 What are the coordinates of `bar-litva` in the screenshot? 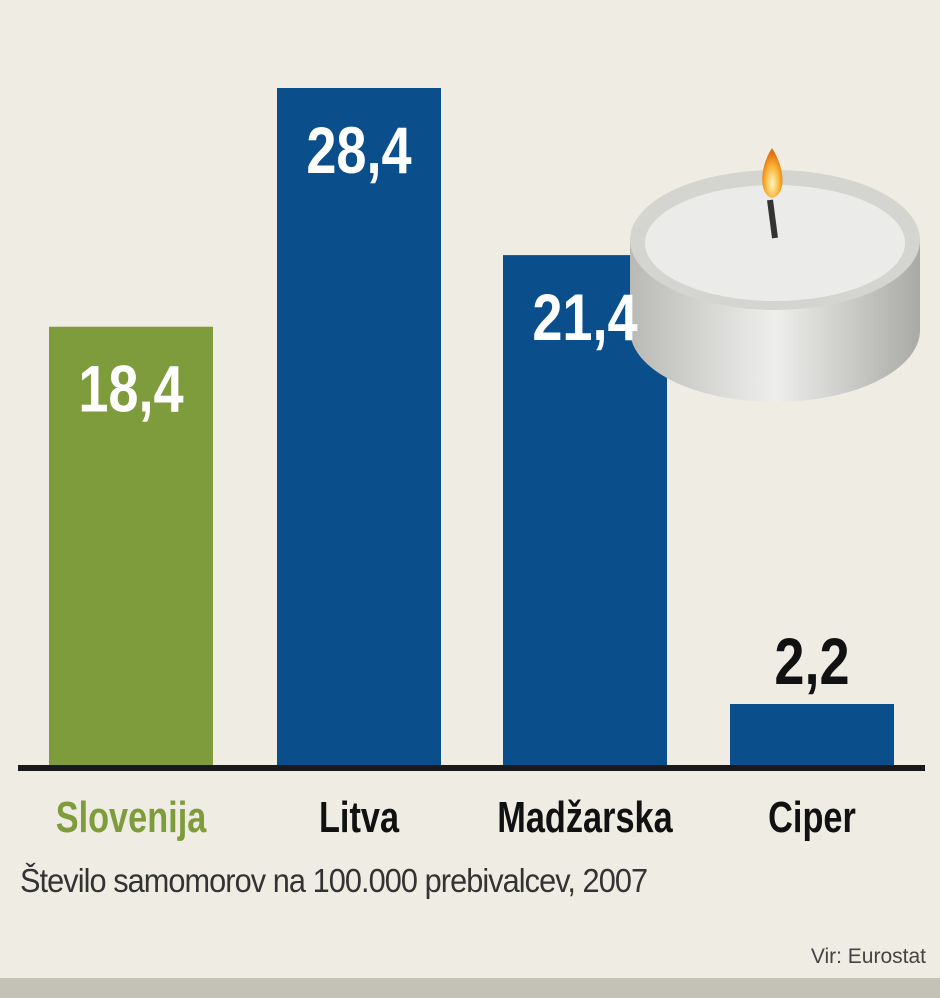 It's located at (359, 427).